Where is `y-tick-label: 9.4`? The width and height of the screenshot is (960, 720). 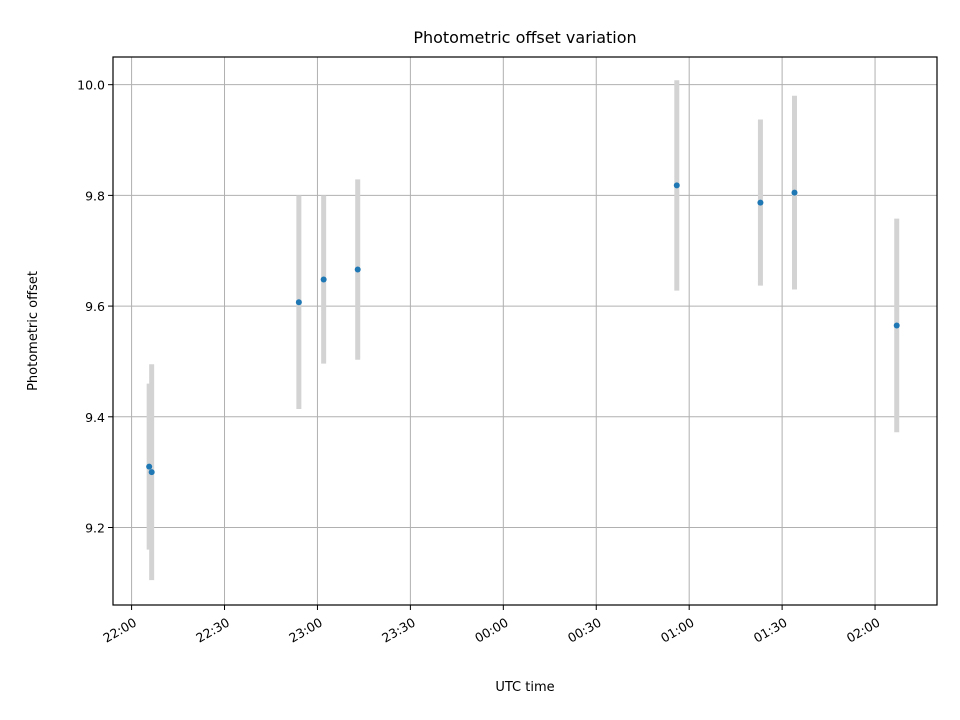 y-tick-label: 9.4 is located at coordinates (95, 417).